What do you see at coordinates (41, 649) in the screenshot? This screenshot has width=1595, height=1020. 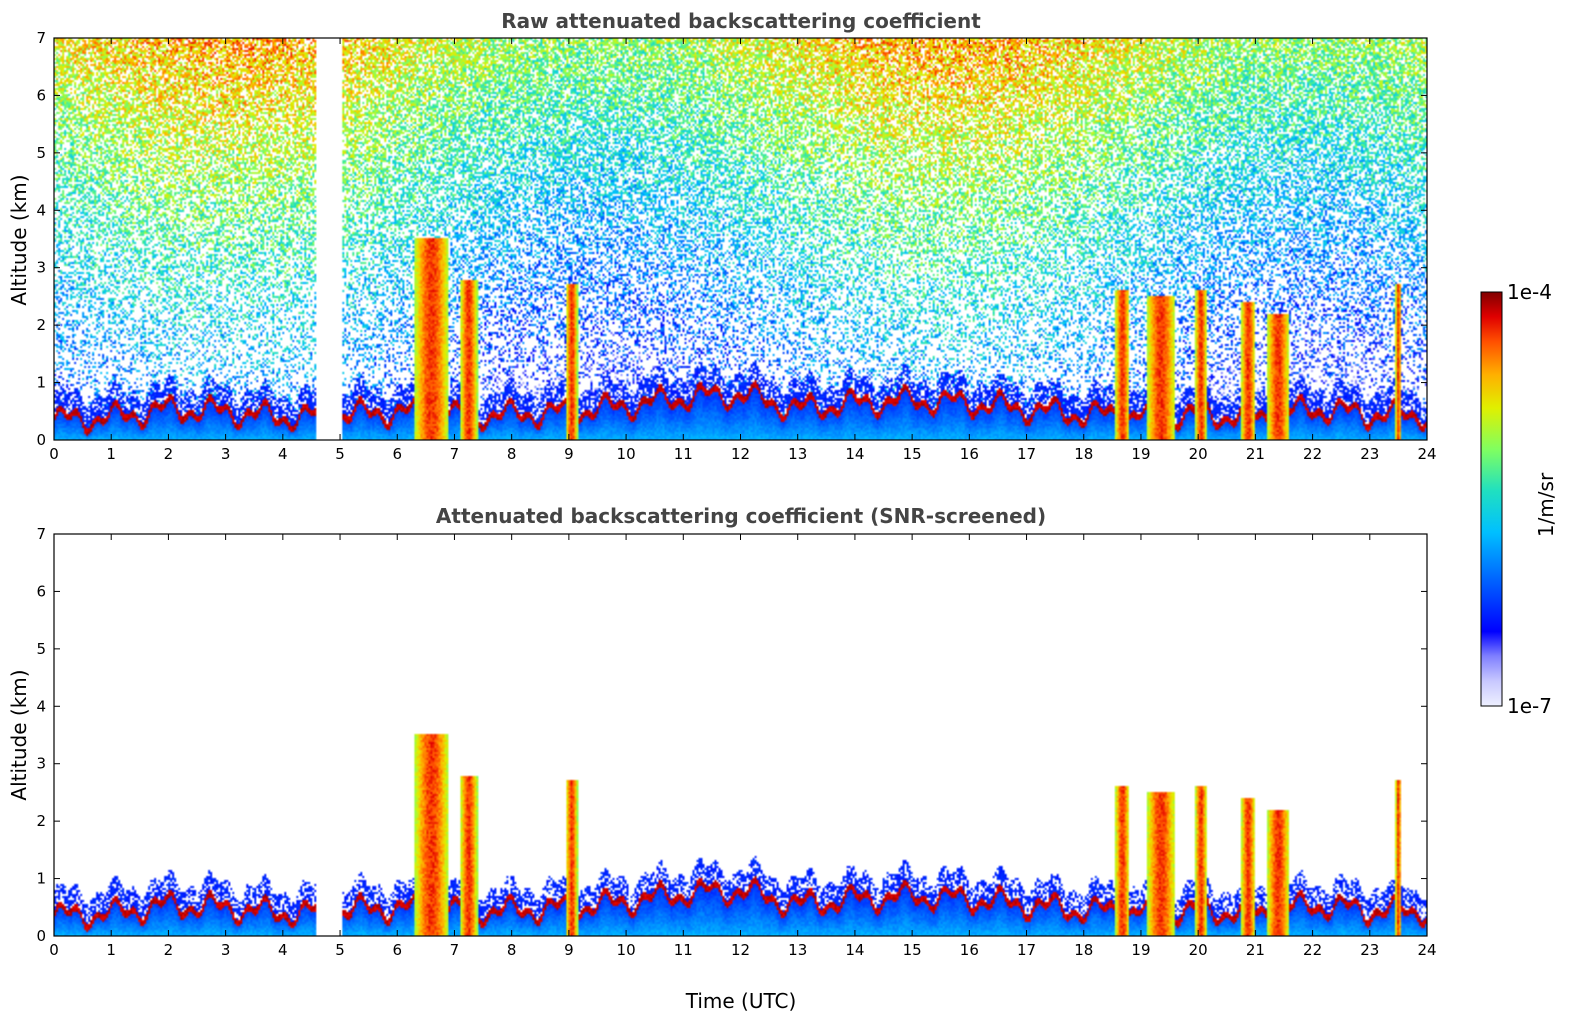 I see `bottom-y-tick-label: 5` at bounding box center [41, 649].